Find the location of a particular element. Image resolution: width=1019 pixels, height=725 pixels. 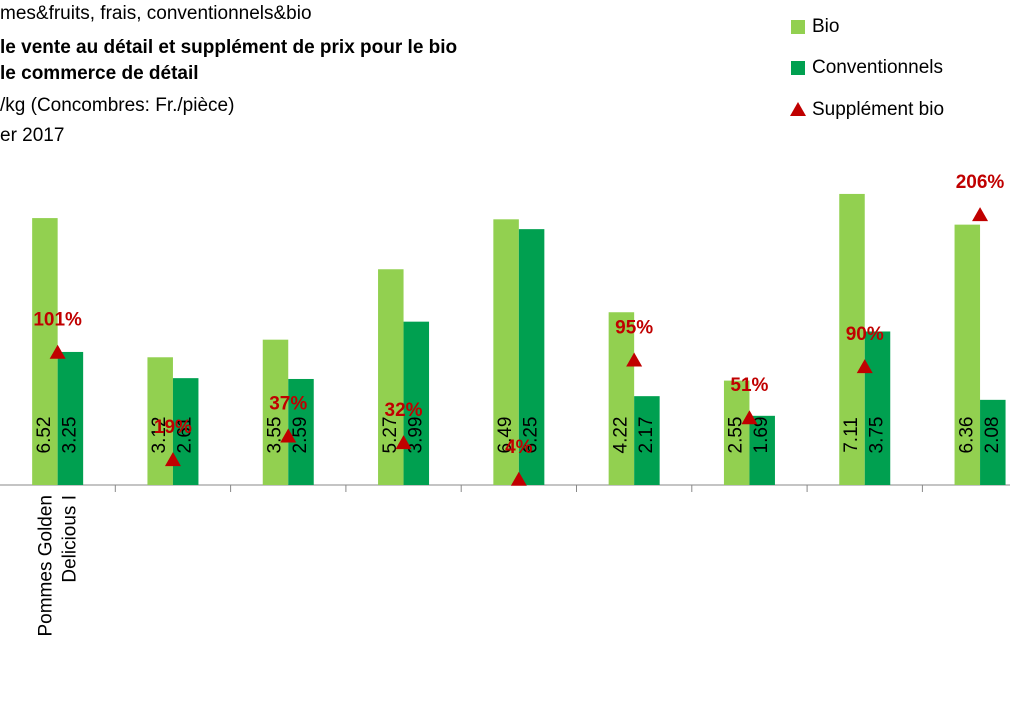

data-label: 1.69 is located at coordinates (761, 435).